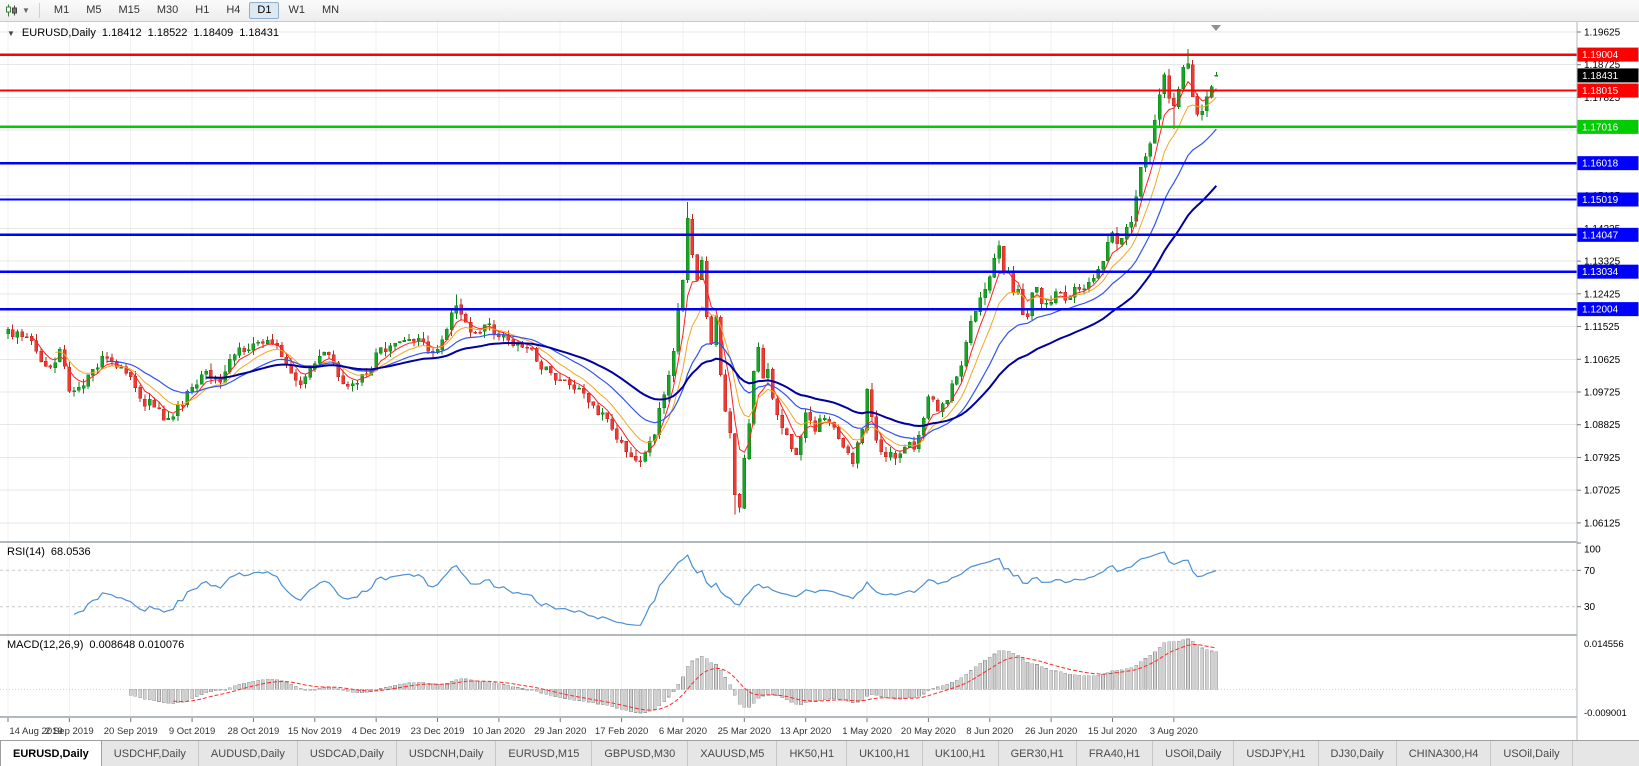 This screenshot has width=1639, height=766. I want to click on chart-tab-eurusd-daily: EURUSD,Daily, so click(51, 753).